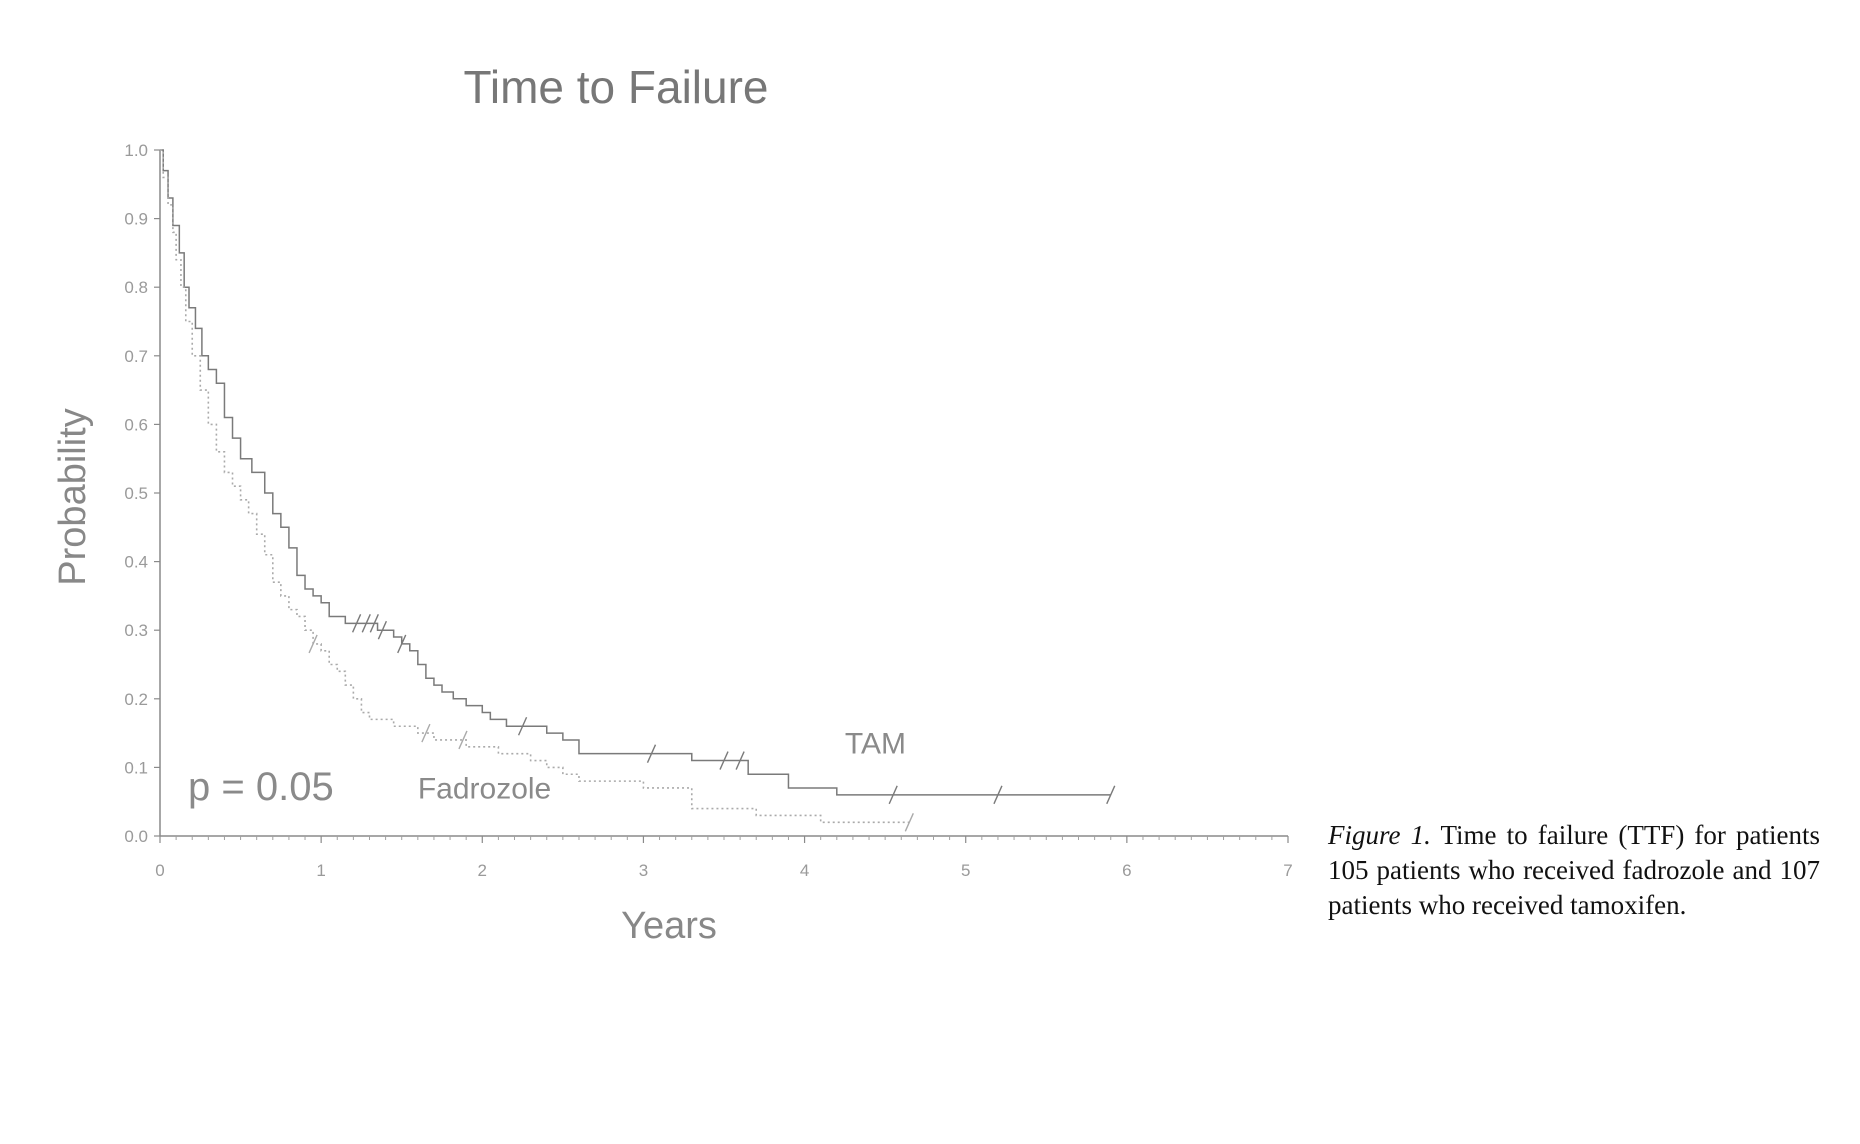  What do you see at coordinates (136, 356) in the screenshot?
I see `y-tick-label: 0.7` at bounding box center [136, 356].